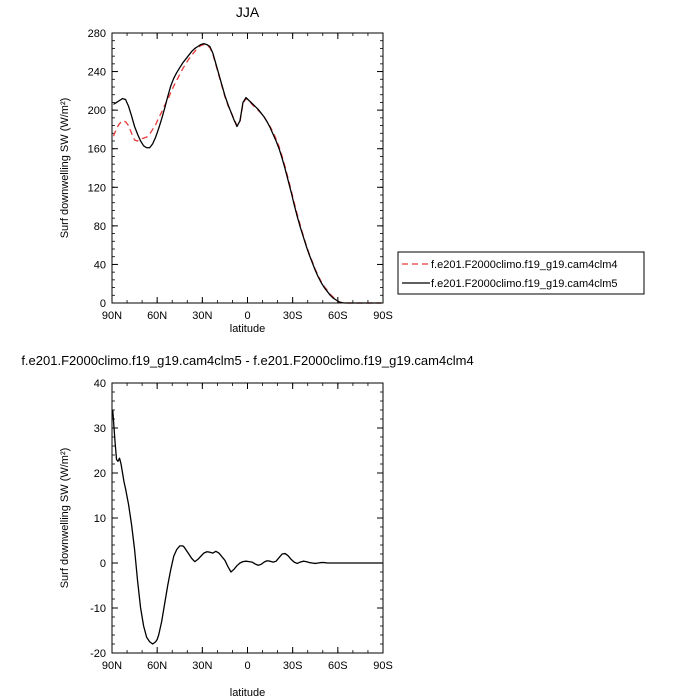  Describe the element at coordinates (524, 284) in the screenshot. I see `legend-entry-label: f.e201.F2000climo.f19_g19.cam4clm5` at that location.